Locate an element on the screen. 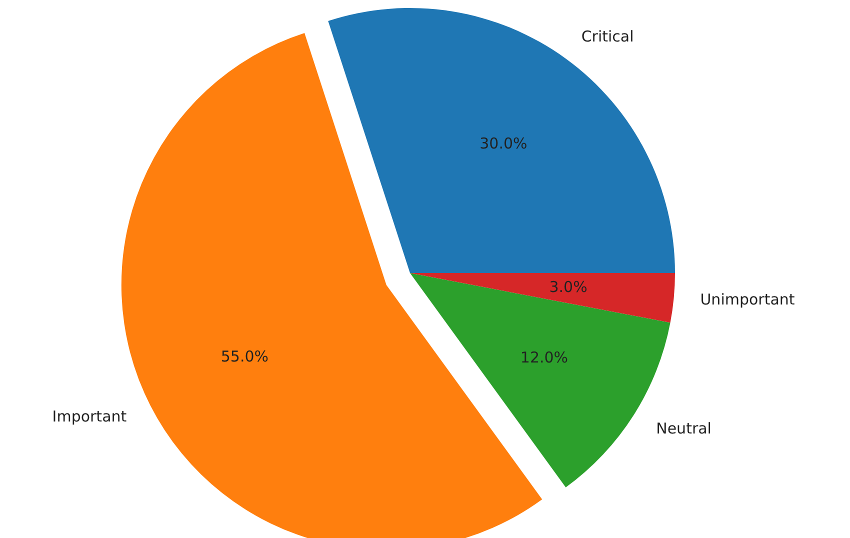 Image resolution: width=850 pixels, height=538 pixels. slice-label: Unimportant is located at coordinates (747, 299).